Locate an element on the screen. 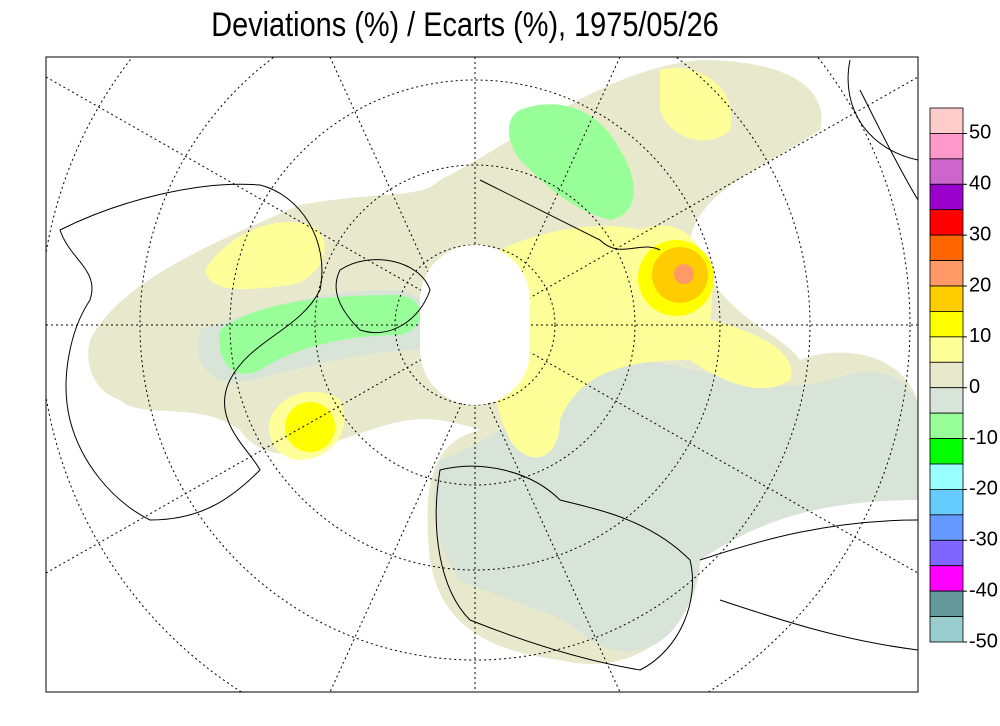 The height and width of the screenshot is (726, 1000). colorbar-tick-label: -20 is located at coordinates (983, 489).